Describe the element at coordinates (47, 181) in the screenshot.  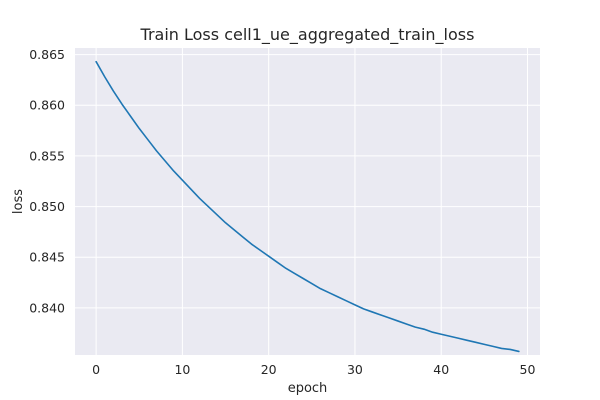
I see `y-tick-labels: 0.840 0.845 0.850 0.855 0.860 0.865` at that location.